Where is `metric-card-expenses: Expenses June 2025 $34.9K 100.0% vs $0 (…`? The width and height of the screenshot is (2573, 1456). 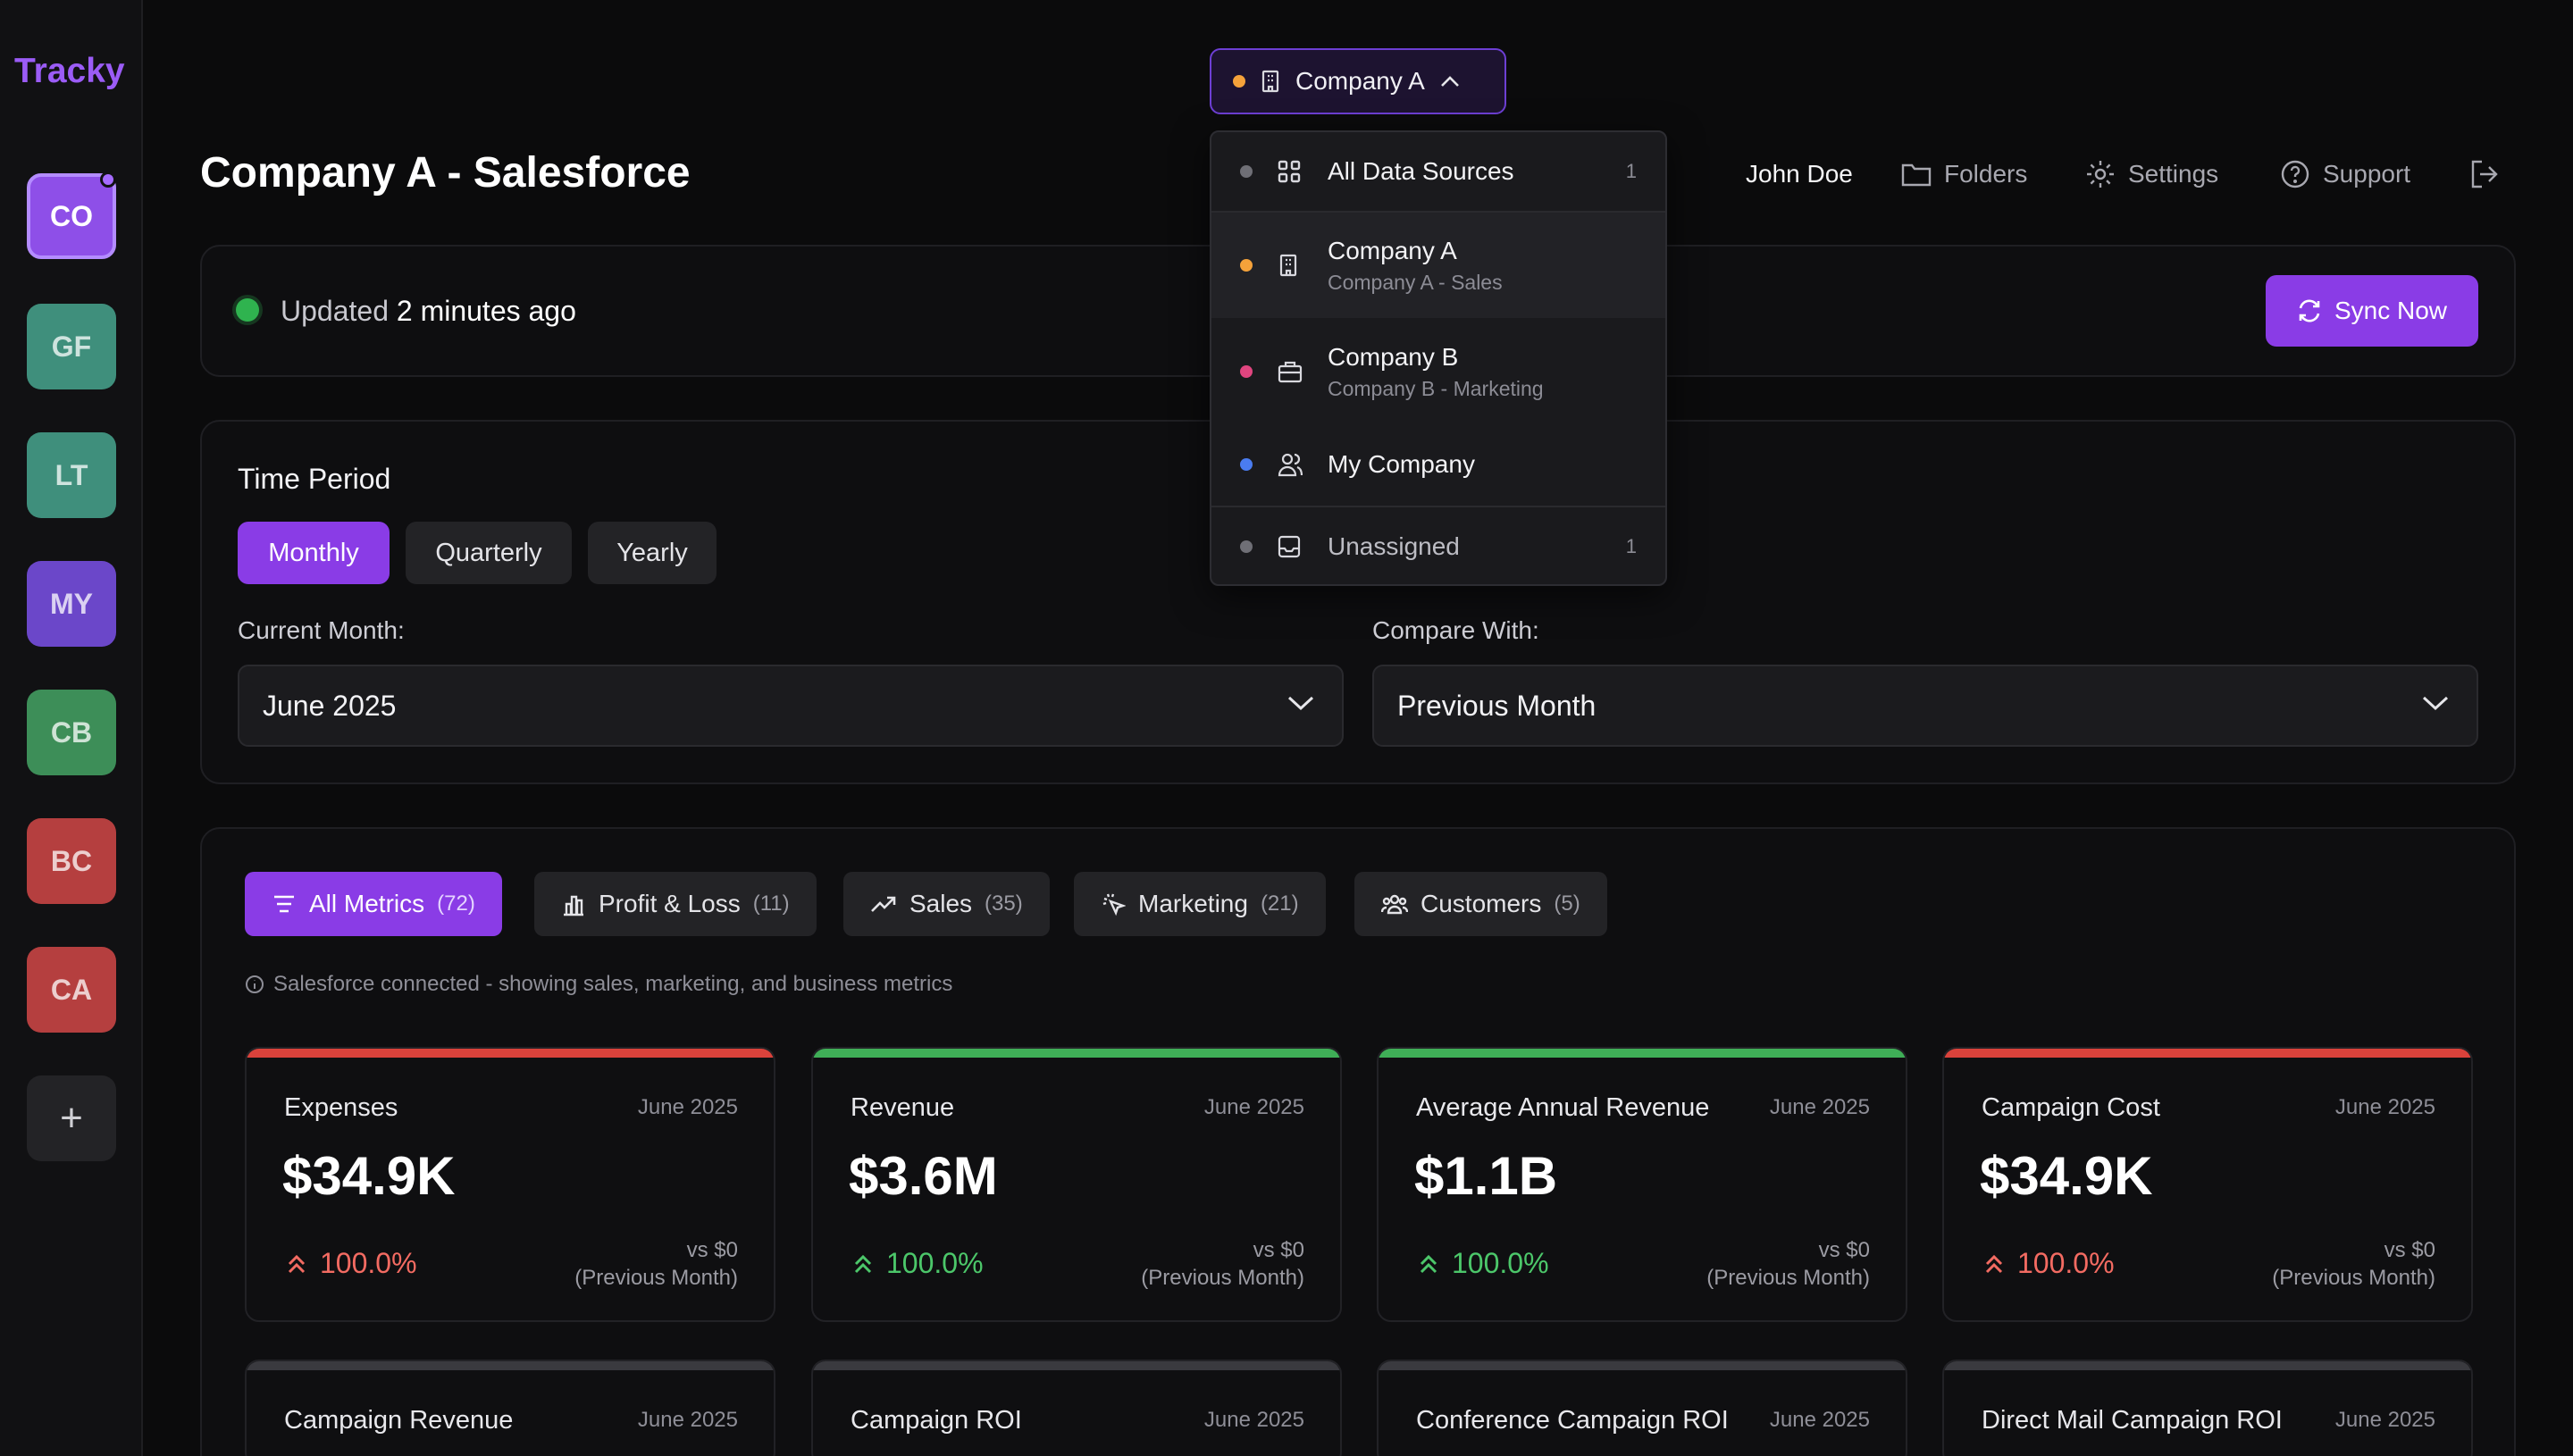 metric-card-expenses: Expenses June 2025 $34.9K 100.0% vs $0 (… is located at coordinates (510, 1184).